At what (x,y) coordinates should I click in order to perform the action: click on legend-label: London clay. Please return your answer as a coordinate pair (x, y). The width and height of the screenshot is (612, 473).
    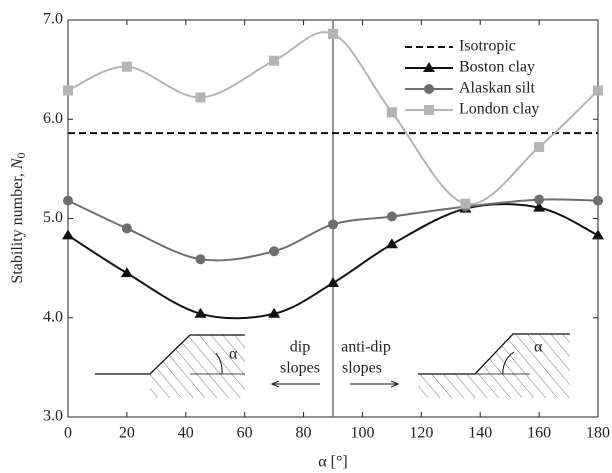
    Looking at the image, I should click on (499, 109).